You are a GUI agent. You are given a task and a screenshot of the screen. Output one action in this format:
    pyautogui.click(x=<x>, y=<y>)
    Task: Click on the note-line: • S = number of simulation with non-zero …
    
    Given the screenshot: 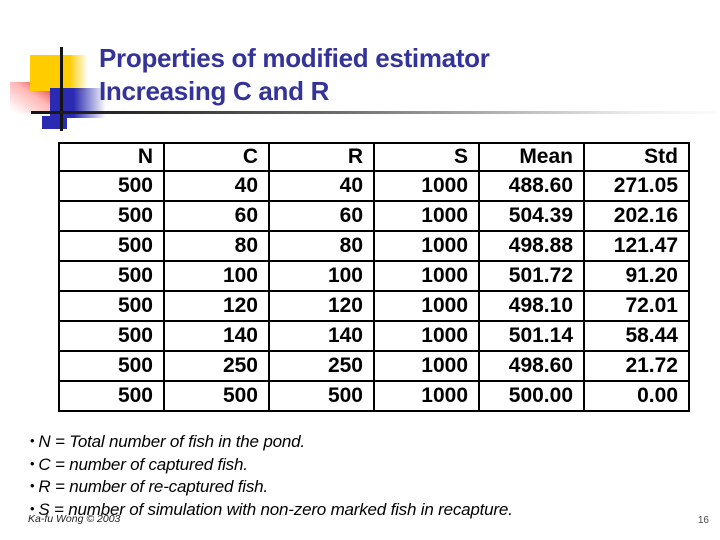 What is the action you would take?
    pyautogui.click(x=365, y=510)
    